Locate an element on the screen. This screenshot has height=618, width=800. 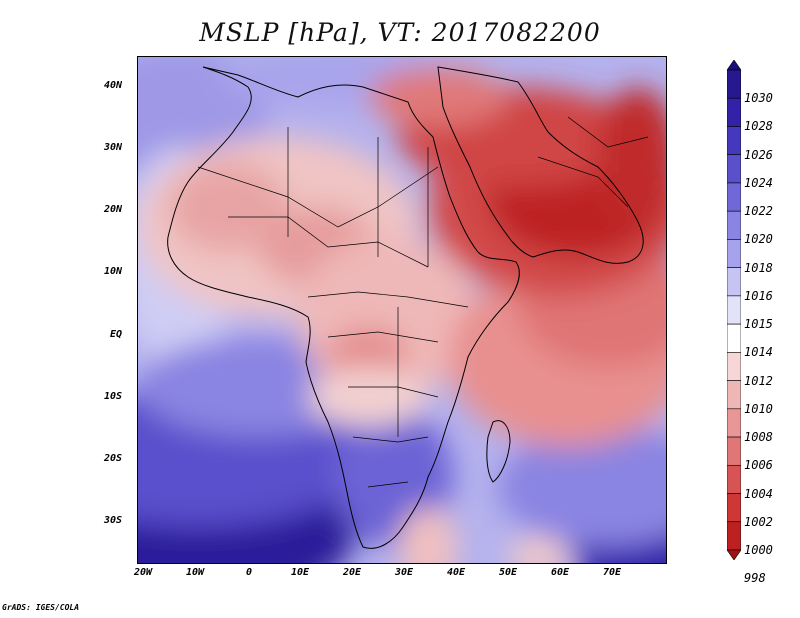
colorbar-label: 1028 is located at coordinates (758, 126).